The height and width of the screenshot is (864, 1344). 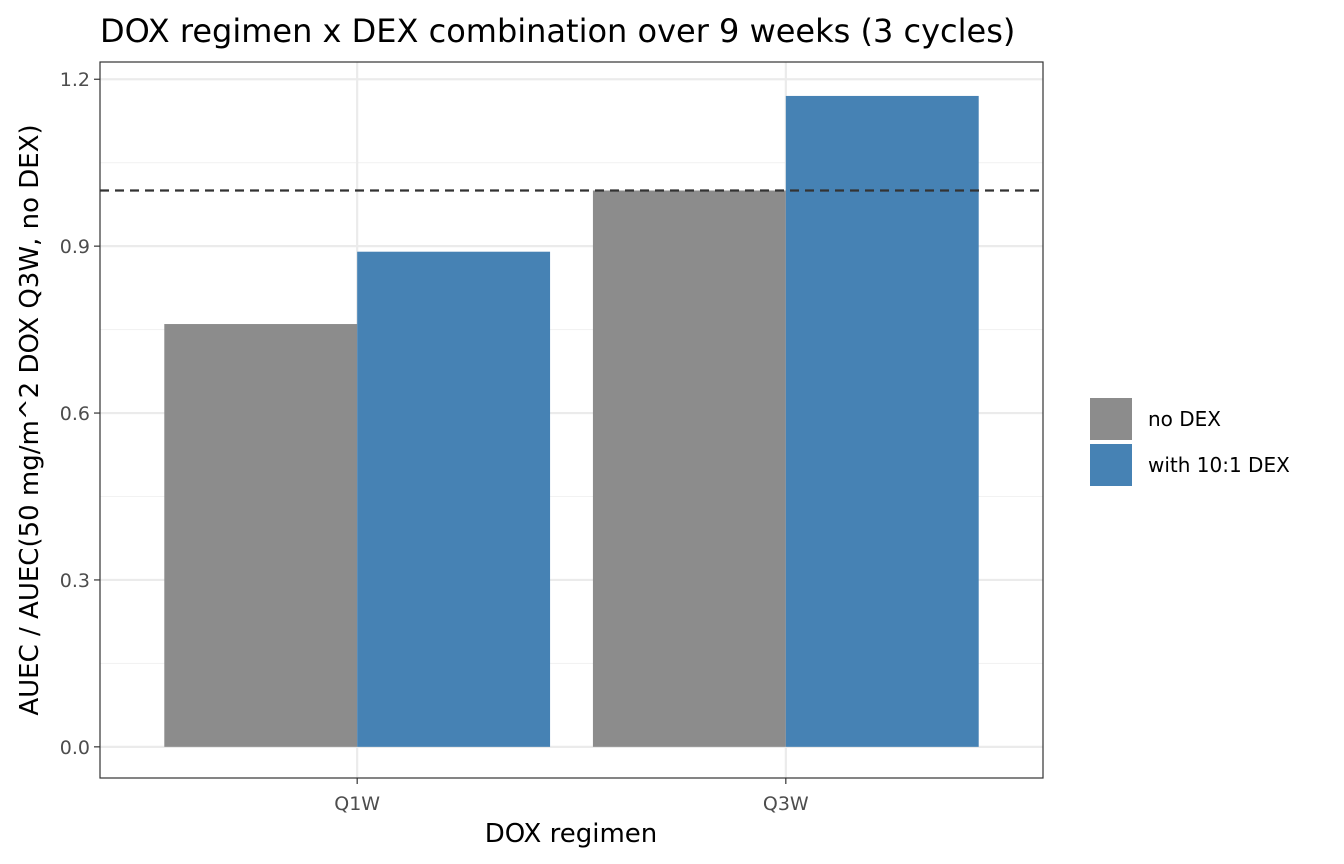 What do you see at coordinates (1190, 442) in the screenshot?
I see `legend: no DEX with 10:1 DEX` at bounding box center [1190, 442].